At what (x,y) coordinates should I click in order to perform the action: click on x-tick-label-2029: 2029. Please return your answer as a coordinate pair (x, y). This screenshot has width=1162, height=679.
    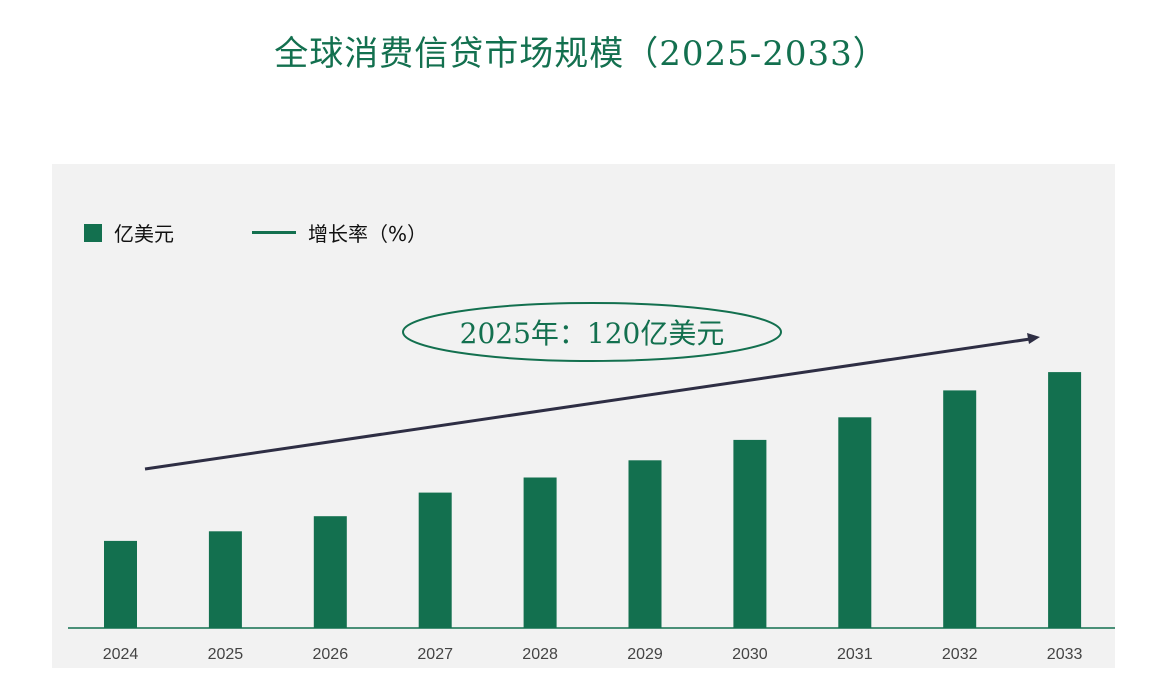
    Looking at the image, I should click on (645, 654).